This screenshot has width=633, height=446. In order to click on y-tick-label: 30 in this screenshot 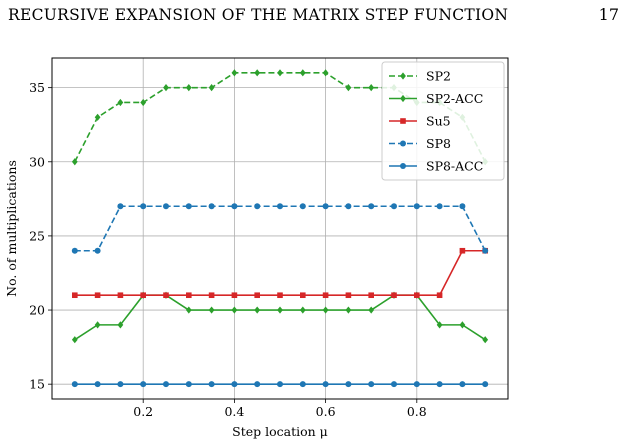, I will do `click(37, 161)`.